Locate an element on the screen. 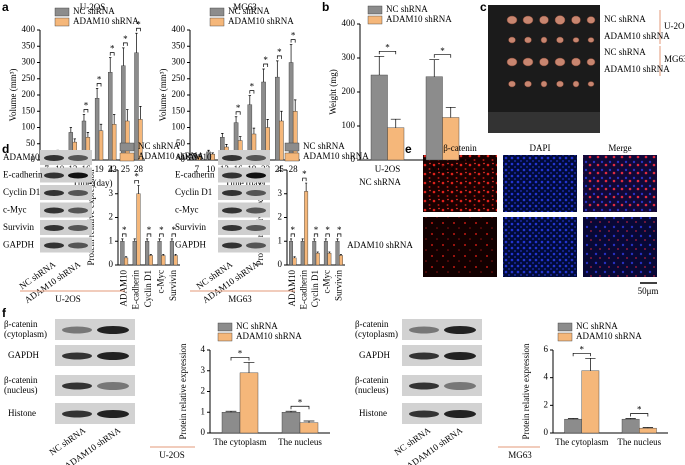 The height and width of the screenshot is (465, 685). x-tick-label: ADAM10 is located at coordinates (292, 288).